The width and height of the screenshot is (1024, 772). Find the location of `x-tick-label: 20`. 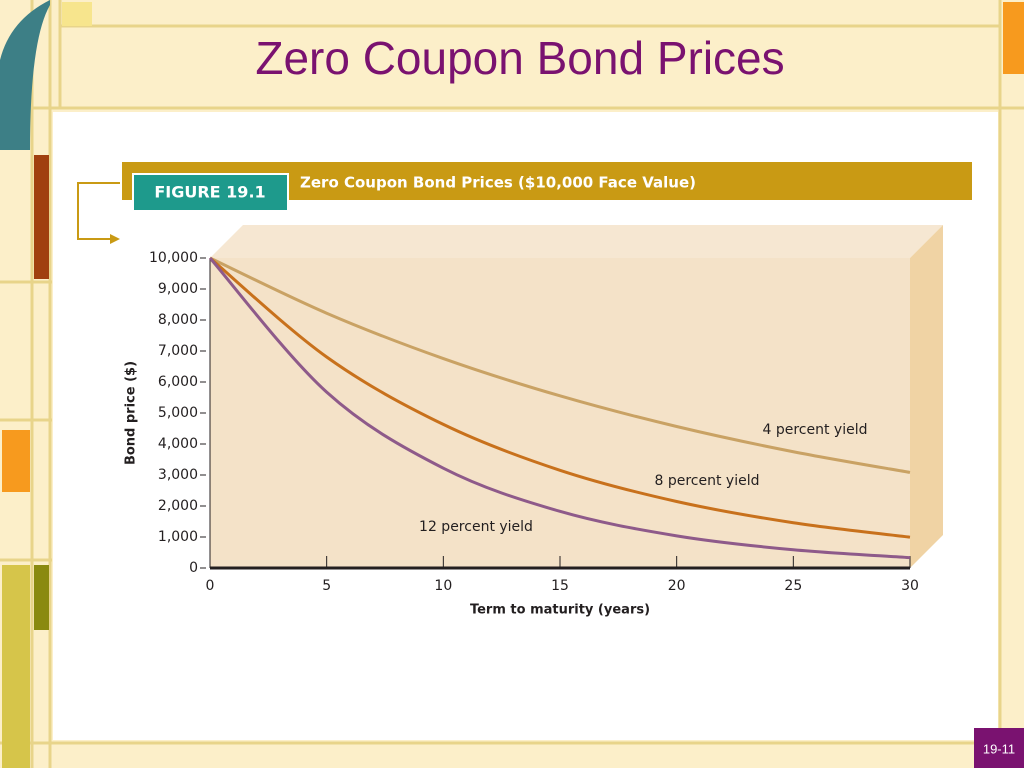

x-tick-label: 20 is located at coordinates (677, 586).